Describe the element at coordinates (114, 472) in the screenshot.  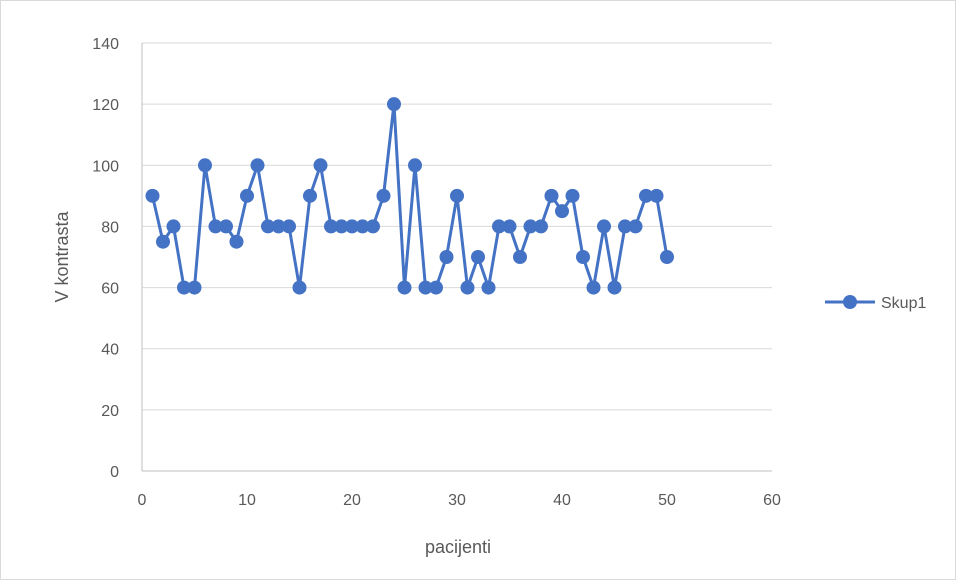
I see `y-tick-label: 0` at that location.